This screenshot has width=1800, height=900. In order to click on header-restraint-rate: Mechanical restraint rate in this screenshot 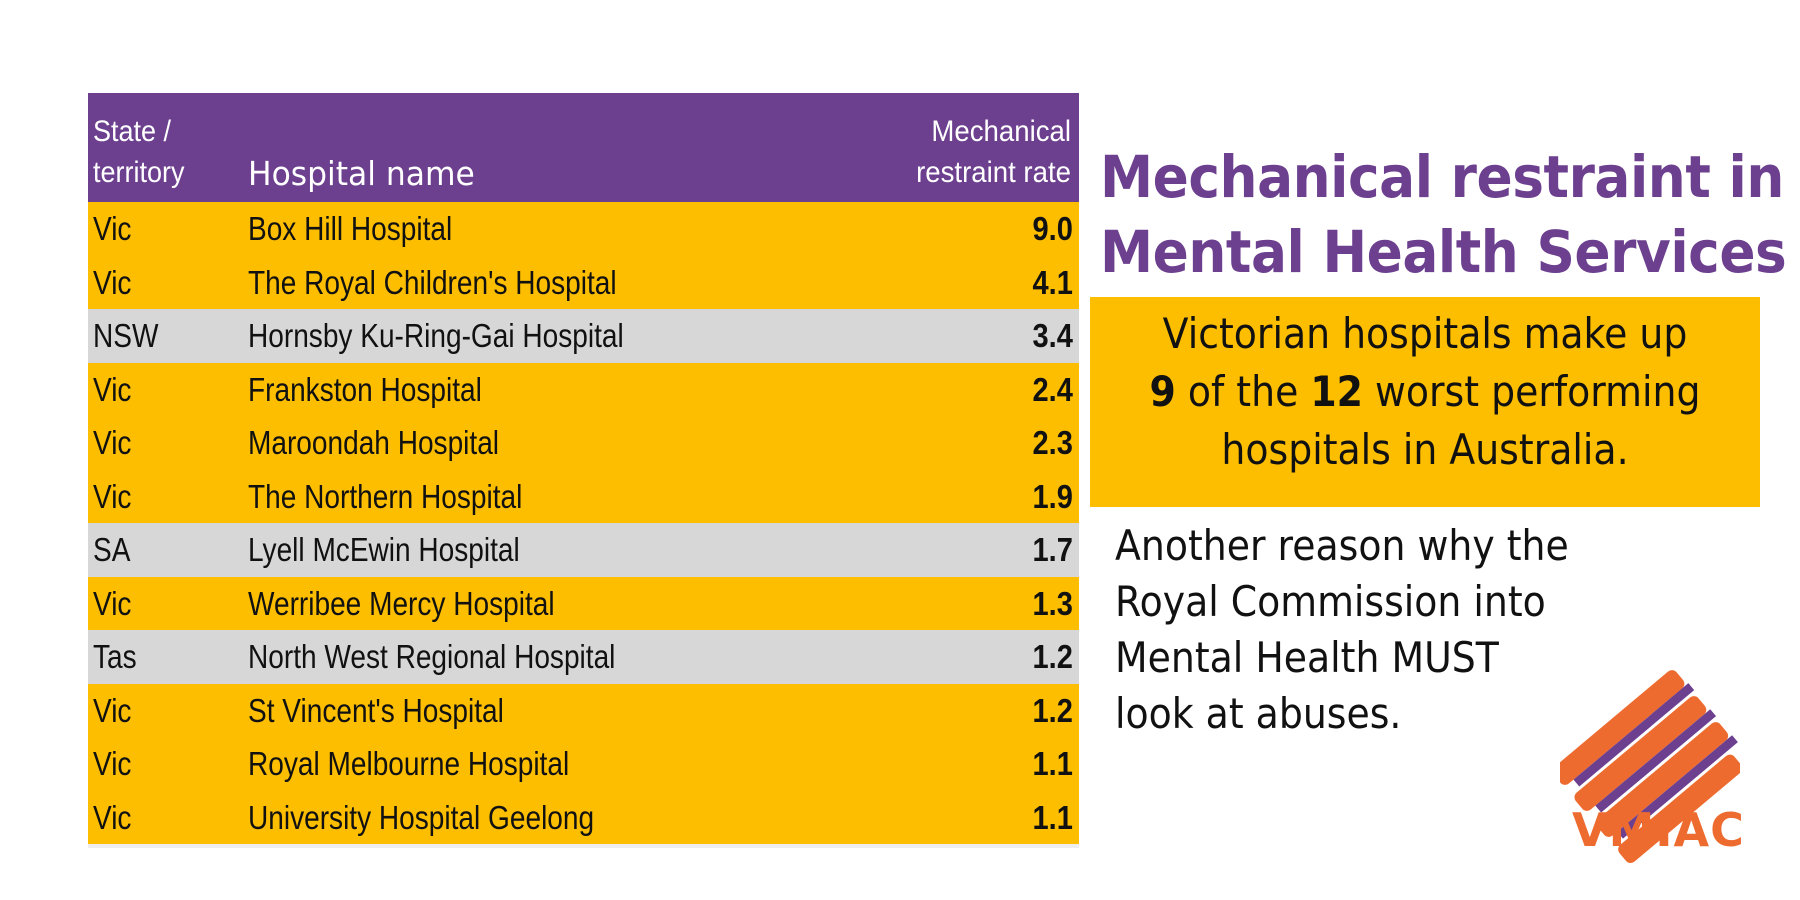, I will do `click(960, 152)`.